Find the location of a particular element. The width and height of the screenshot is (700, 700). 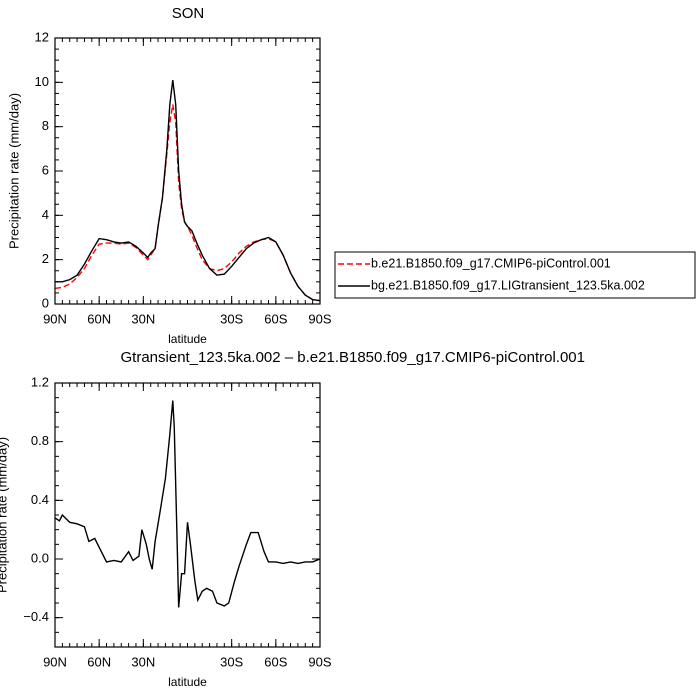

y-tick-label: 1.2 is located at coordinates (40, 381).